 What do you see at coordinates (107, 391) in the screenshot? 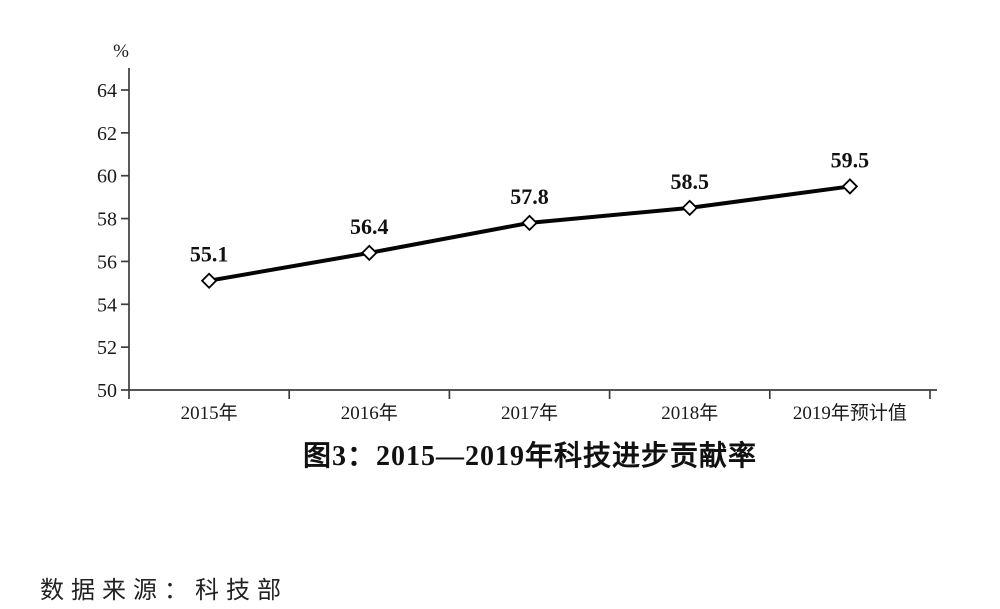
I see `y-axis-tick-label: 50` at bounding box center [107, 391].